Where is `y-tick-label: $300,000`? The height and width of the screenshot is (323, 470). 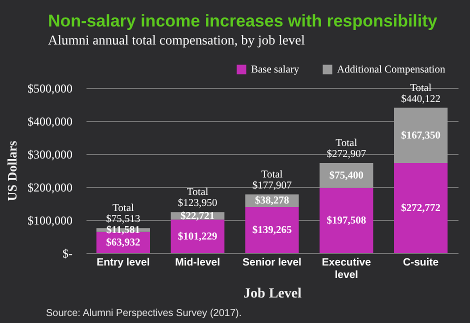 y-tick-label: $300,000 is located at coordinates (50, 155).